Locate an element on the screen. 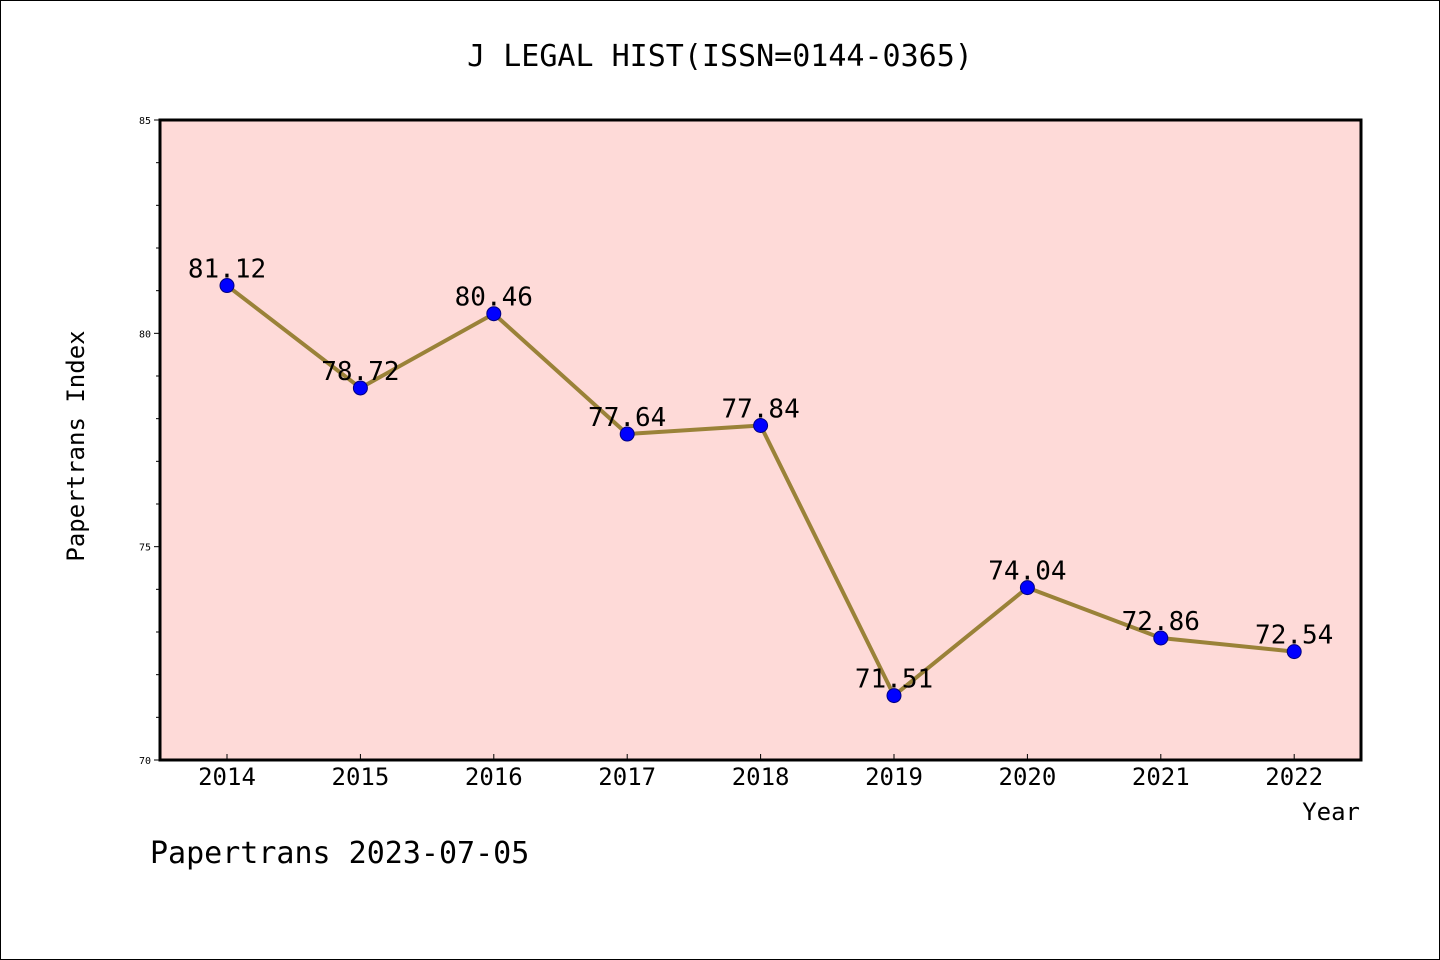  x-tick-label: 2014 is located at coordinates (227, 777).